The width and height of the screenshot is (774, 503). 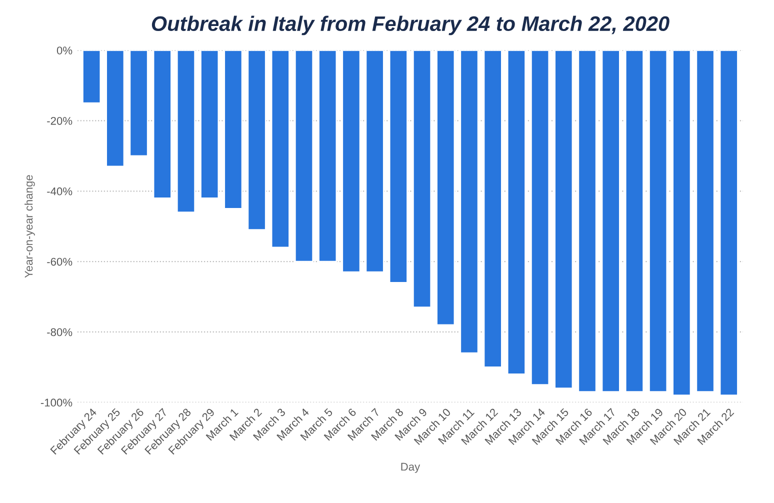 What do you see at coordinates (410, 467) in the screenshot?
I see `x-axis-title: Day` at bounding box center [410, 467].